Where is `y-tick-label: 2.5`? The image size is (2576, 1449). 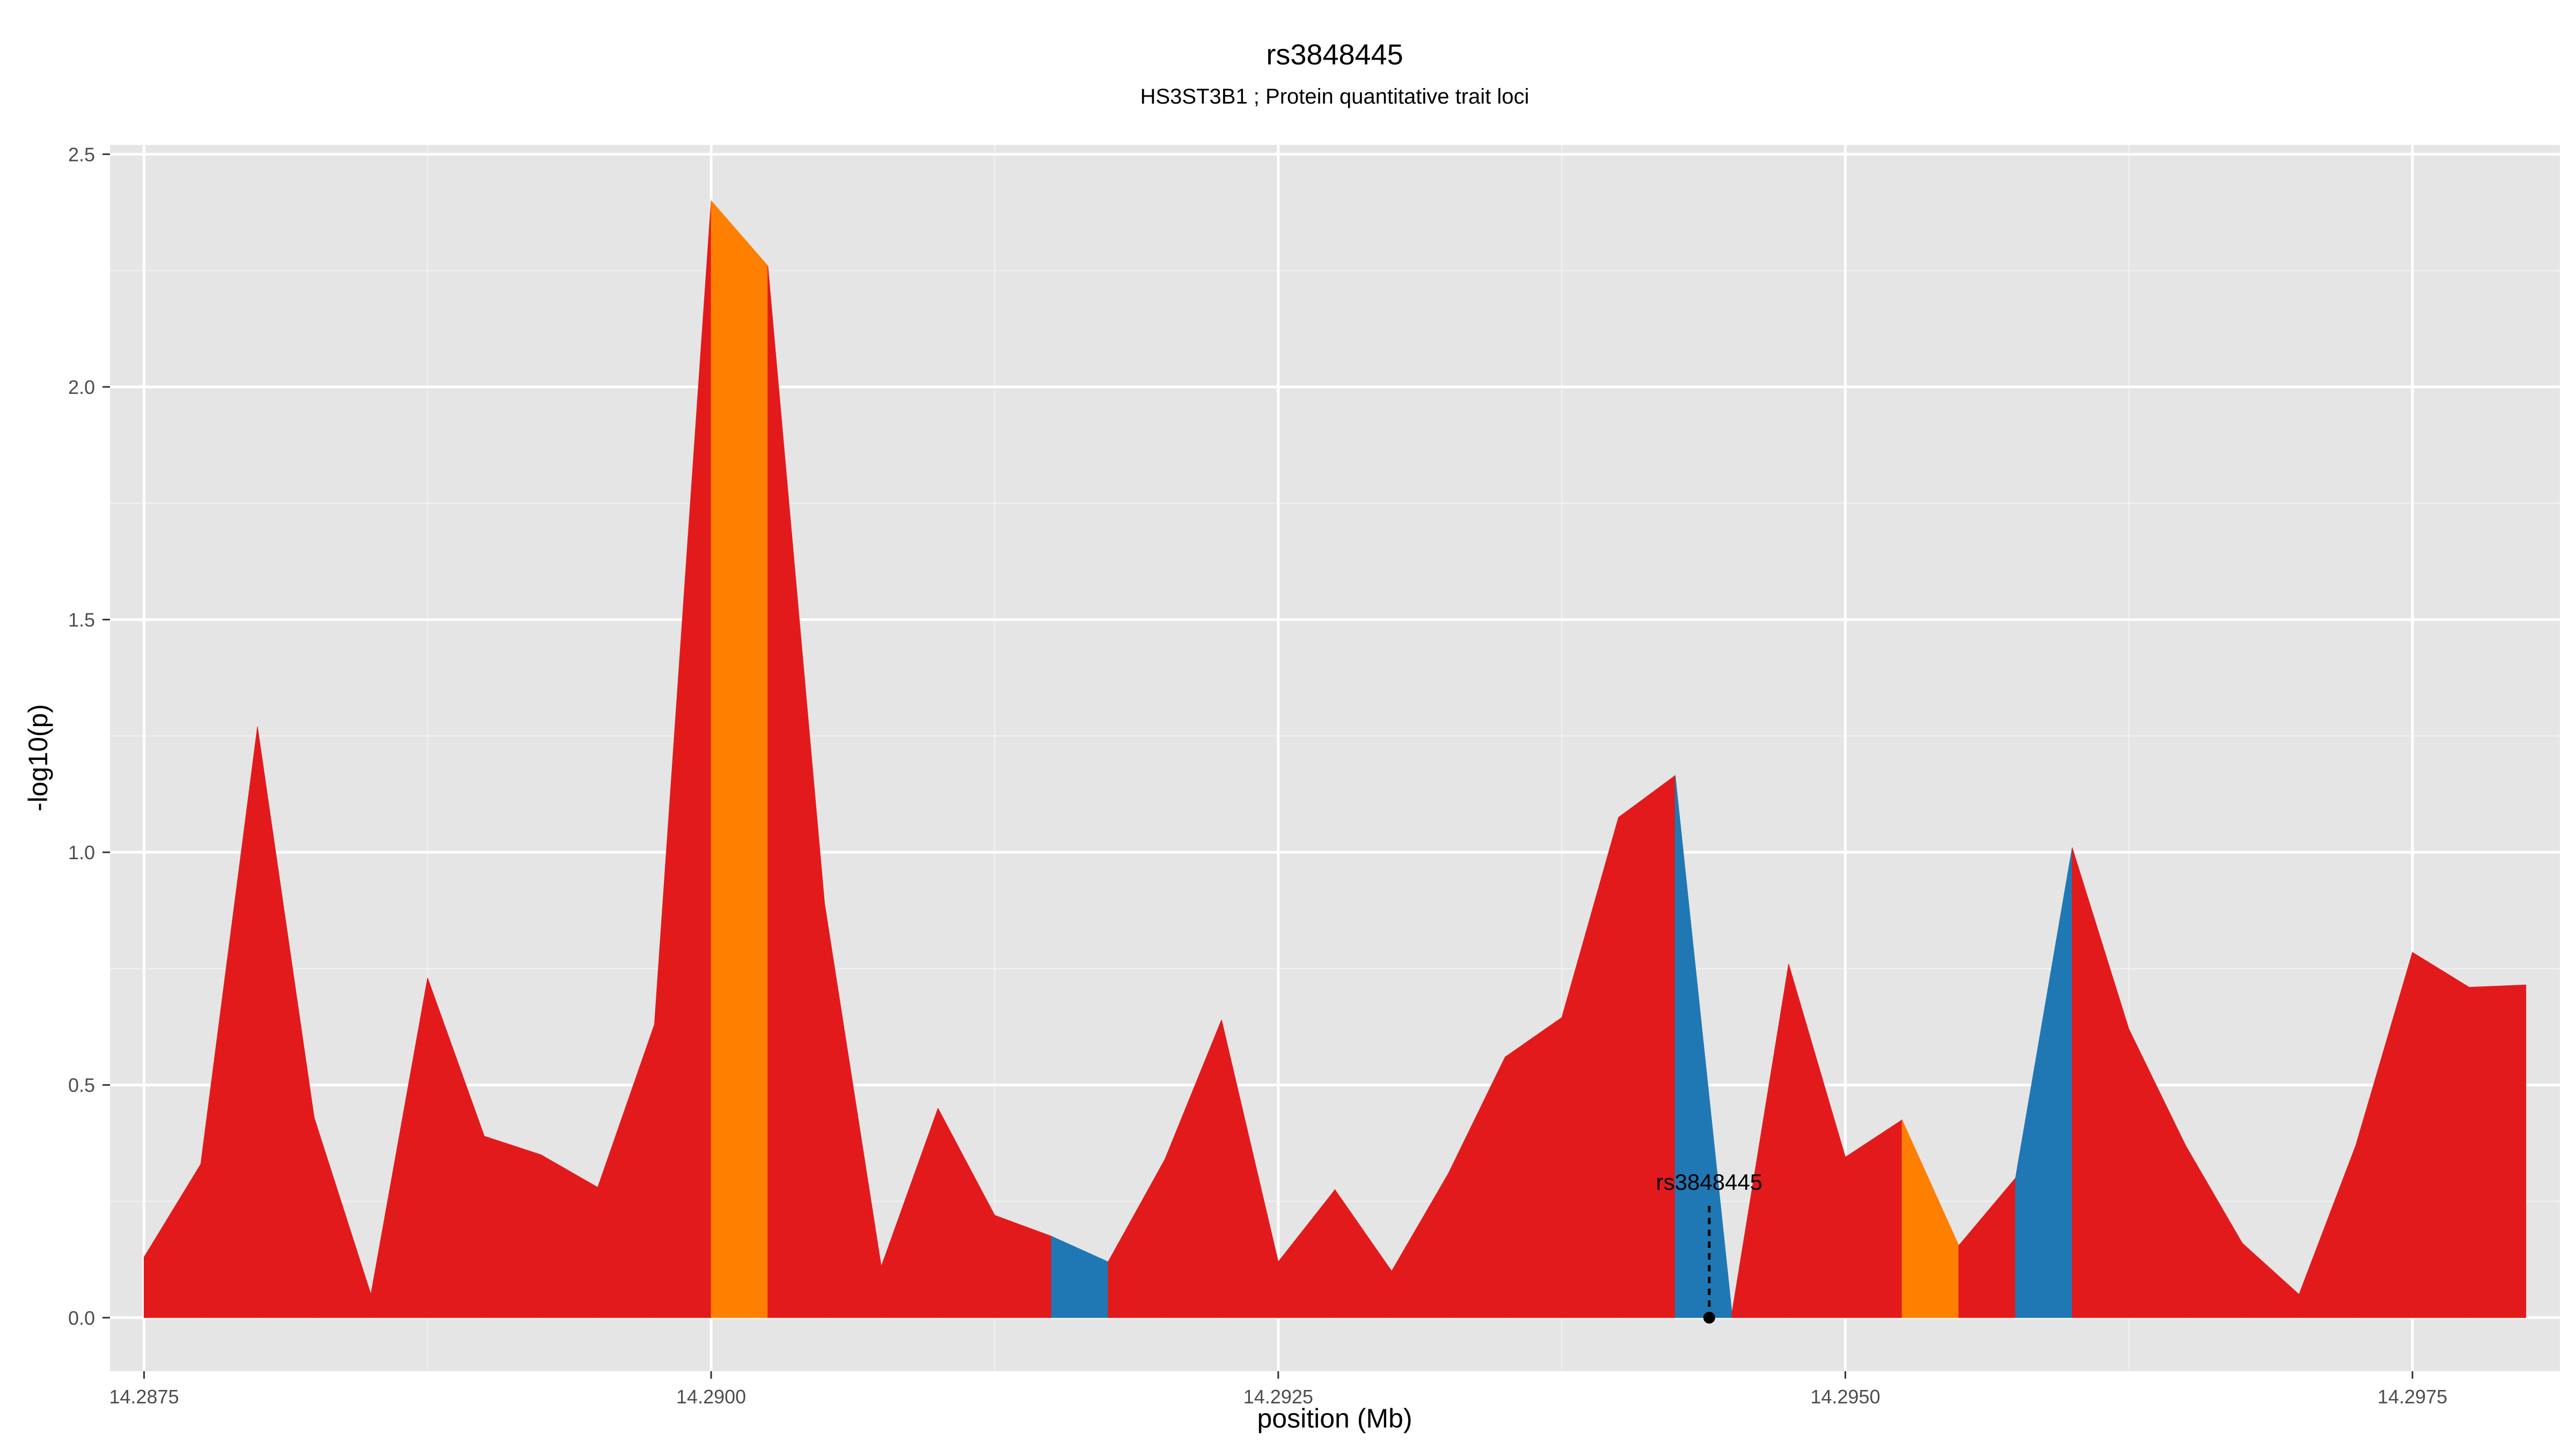
y-tick-label: 2.5 is located at coordinates (81, 154).